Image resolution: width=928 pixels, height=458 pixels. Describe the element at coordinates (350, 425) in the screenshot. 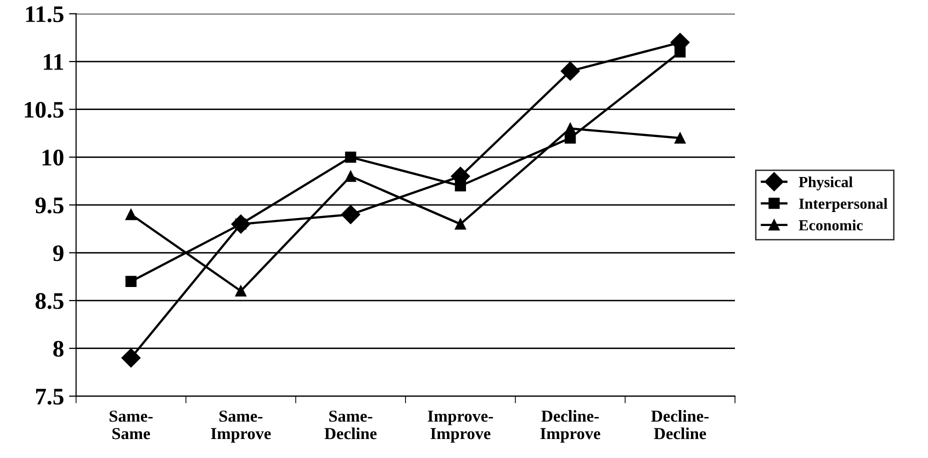

I see `x-tick-label: Same- Decline` at that location.